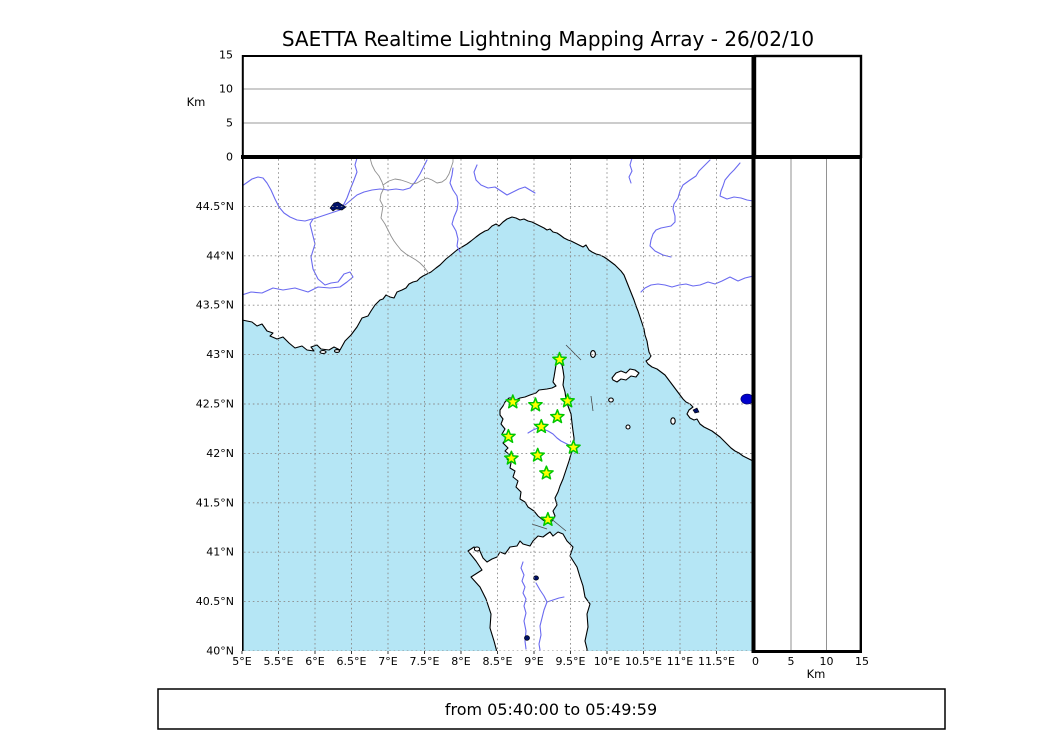 Image resolution: width=1050 pixels, height=750 pixels. What do you see at coordinates (498, 661) in the screenshot?
I see `lon-tick-label: 8.5°E` at bounding box center [498, 661].